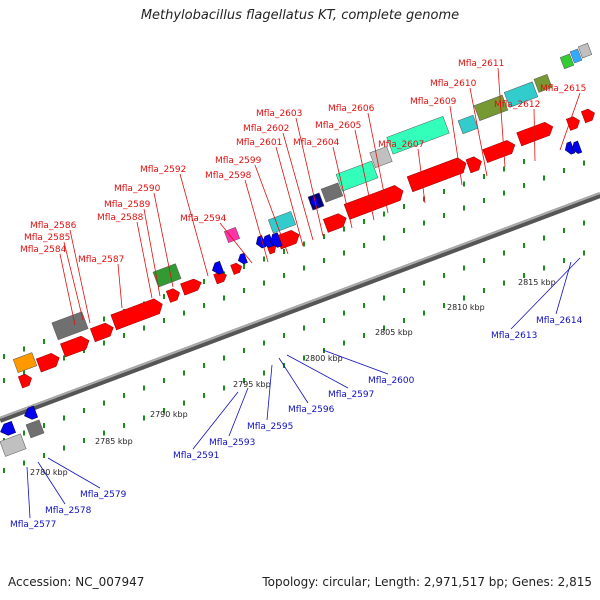 This screenshot has height=600, width=600. Describe the element at coordinates (351, 109) in the screenshot. I see `forward-gene-label: Mfla_2606` at that location.